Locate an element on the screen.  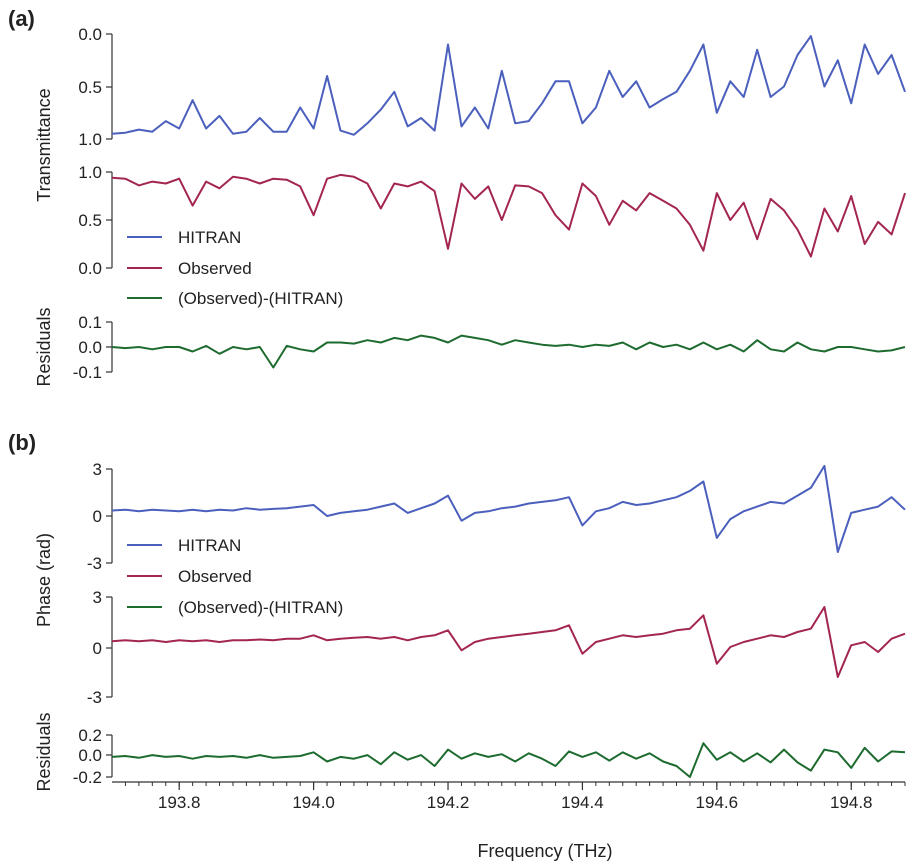
panel-a-top-ytick-label: 0.0 is located at coordinates (90, 34).